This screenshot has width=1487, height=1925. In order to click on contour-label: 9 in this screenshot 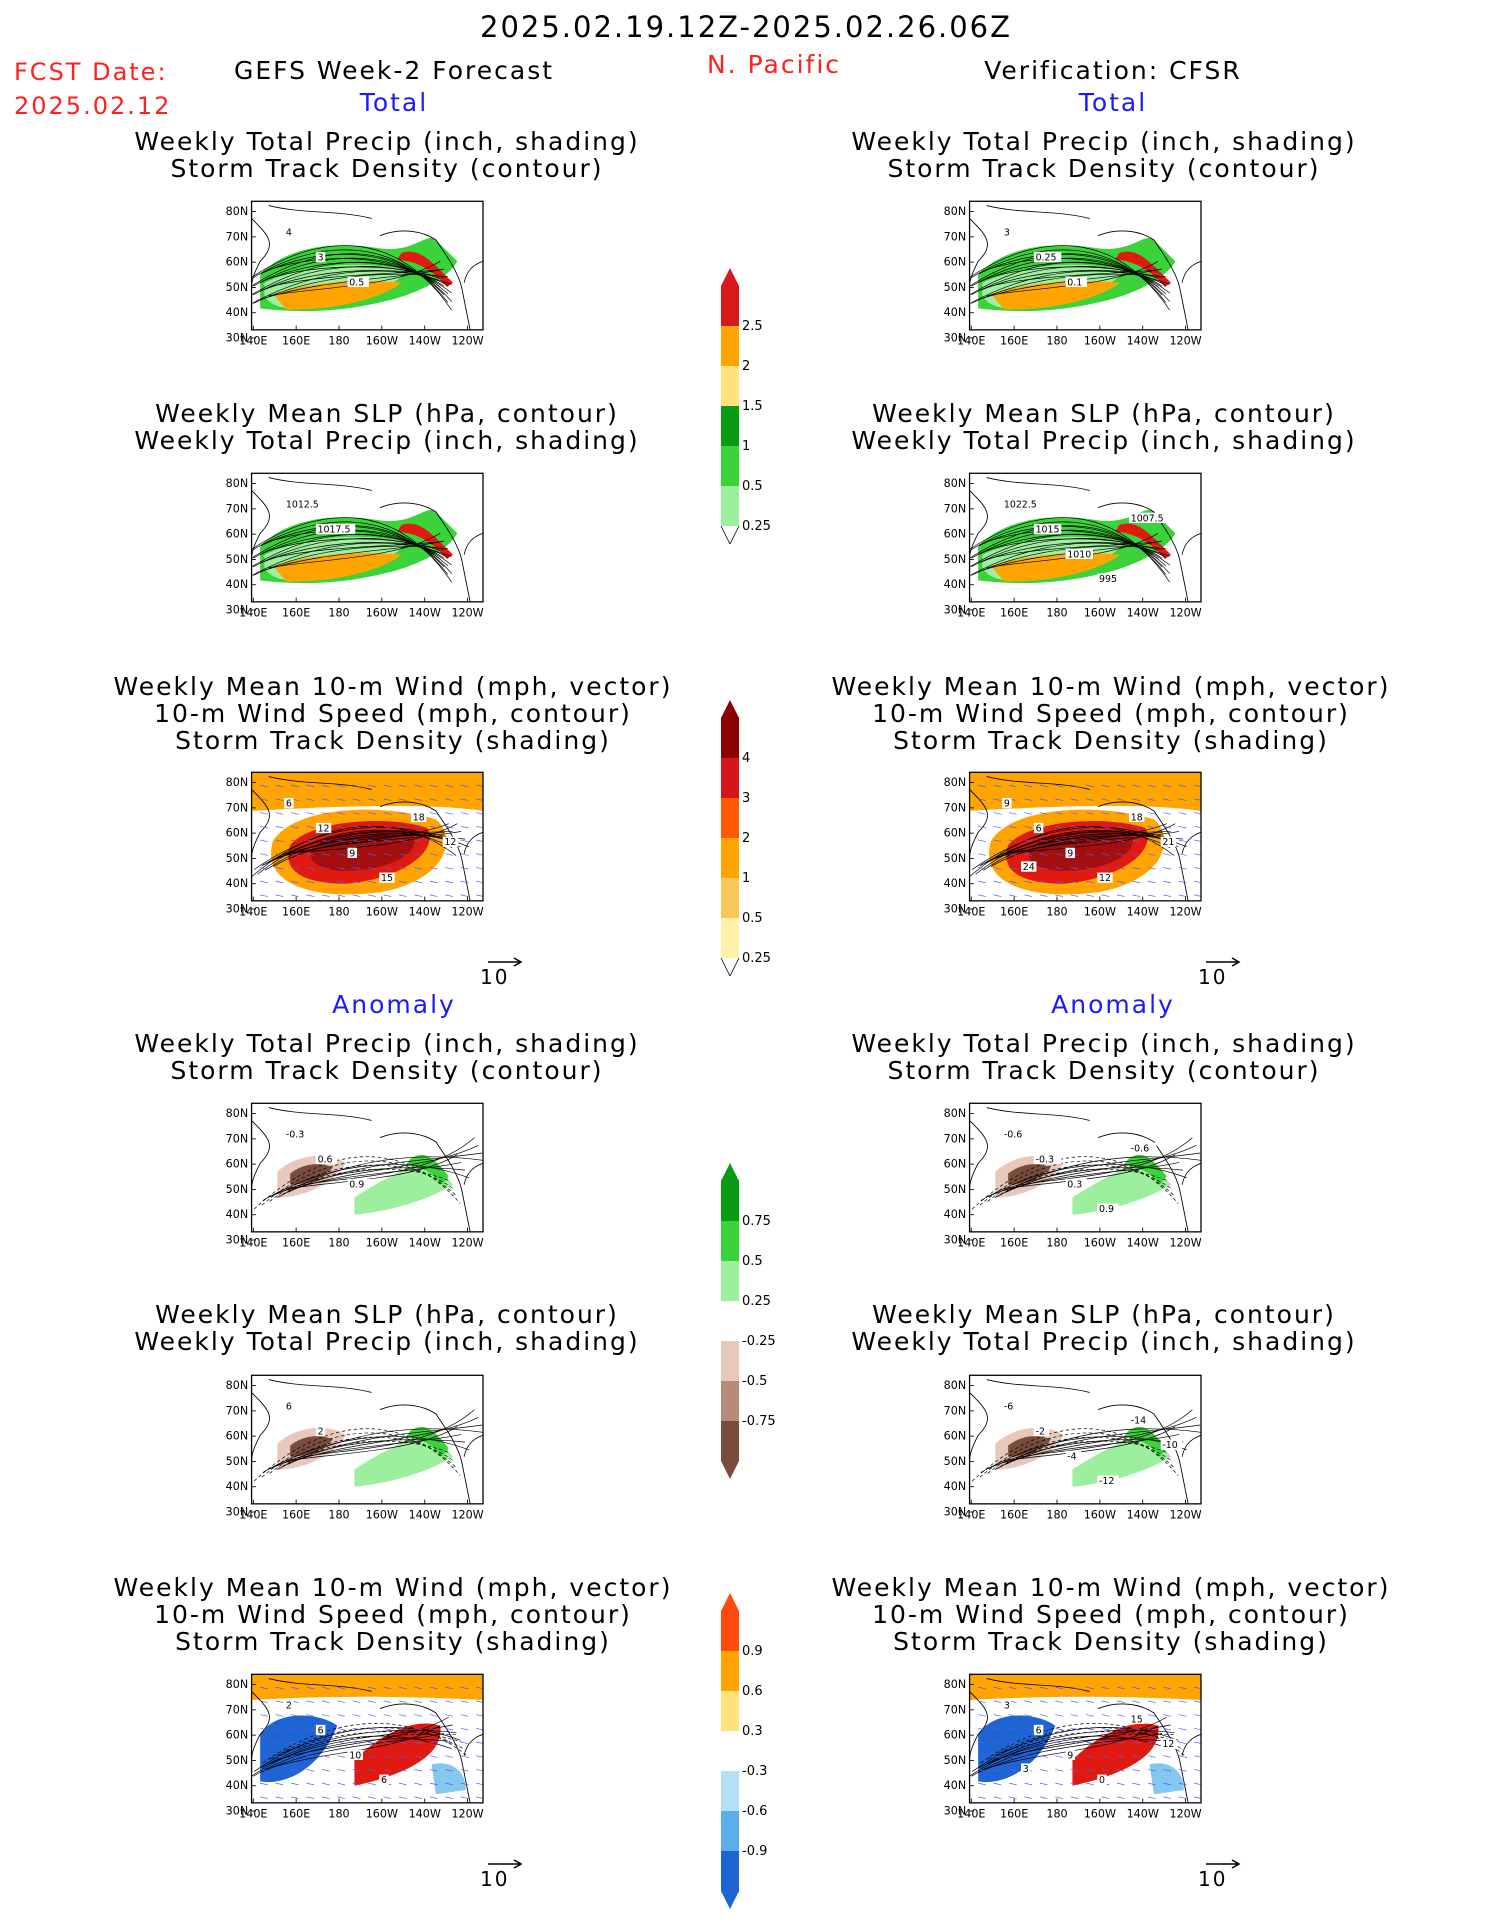, I will do `click(1070, 1755)`.